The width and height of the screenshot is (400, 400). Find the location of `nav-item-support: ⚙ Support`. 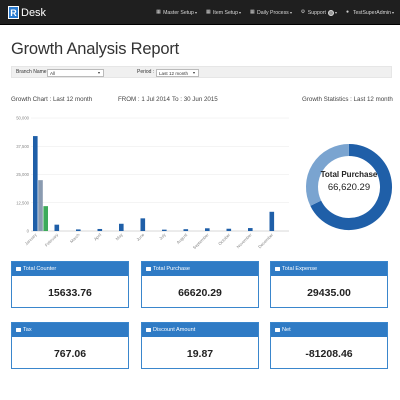

nav-item-support: ⚙ Support is located at coordinates (319, 12).